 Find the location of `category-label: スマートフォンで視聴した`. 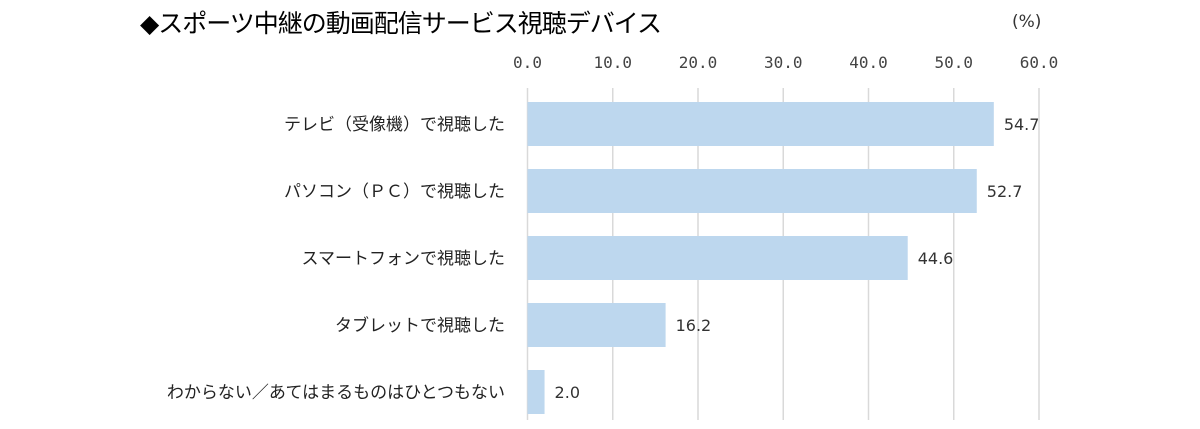

category-label: スマートフォンで視聴した is located at coordinates (404, 259).